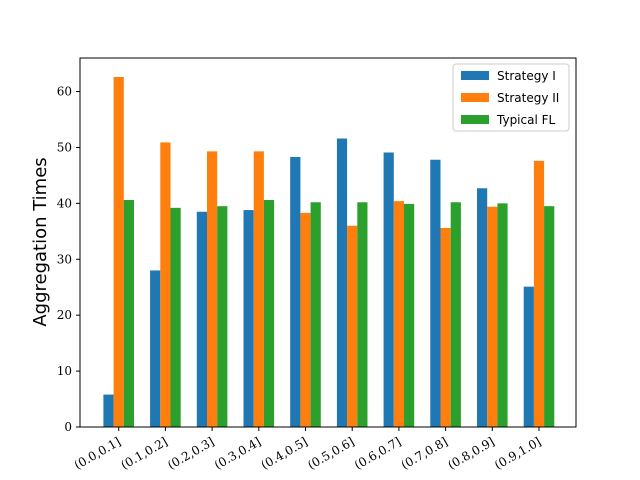  Describe the element at coordinates (190, 453) in the screenshot. I see `x-tick-label-2: (0.2,0.3]` at that location.